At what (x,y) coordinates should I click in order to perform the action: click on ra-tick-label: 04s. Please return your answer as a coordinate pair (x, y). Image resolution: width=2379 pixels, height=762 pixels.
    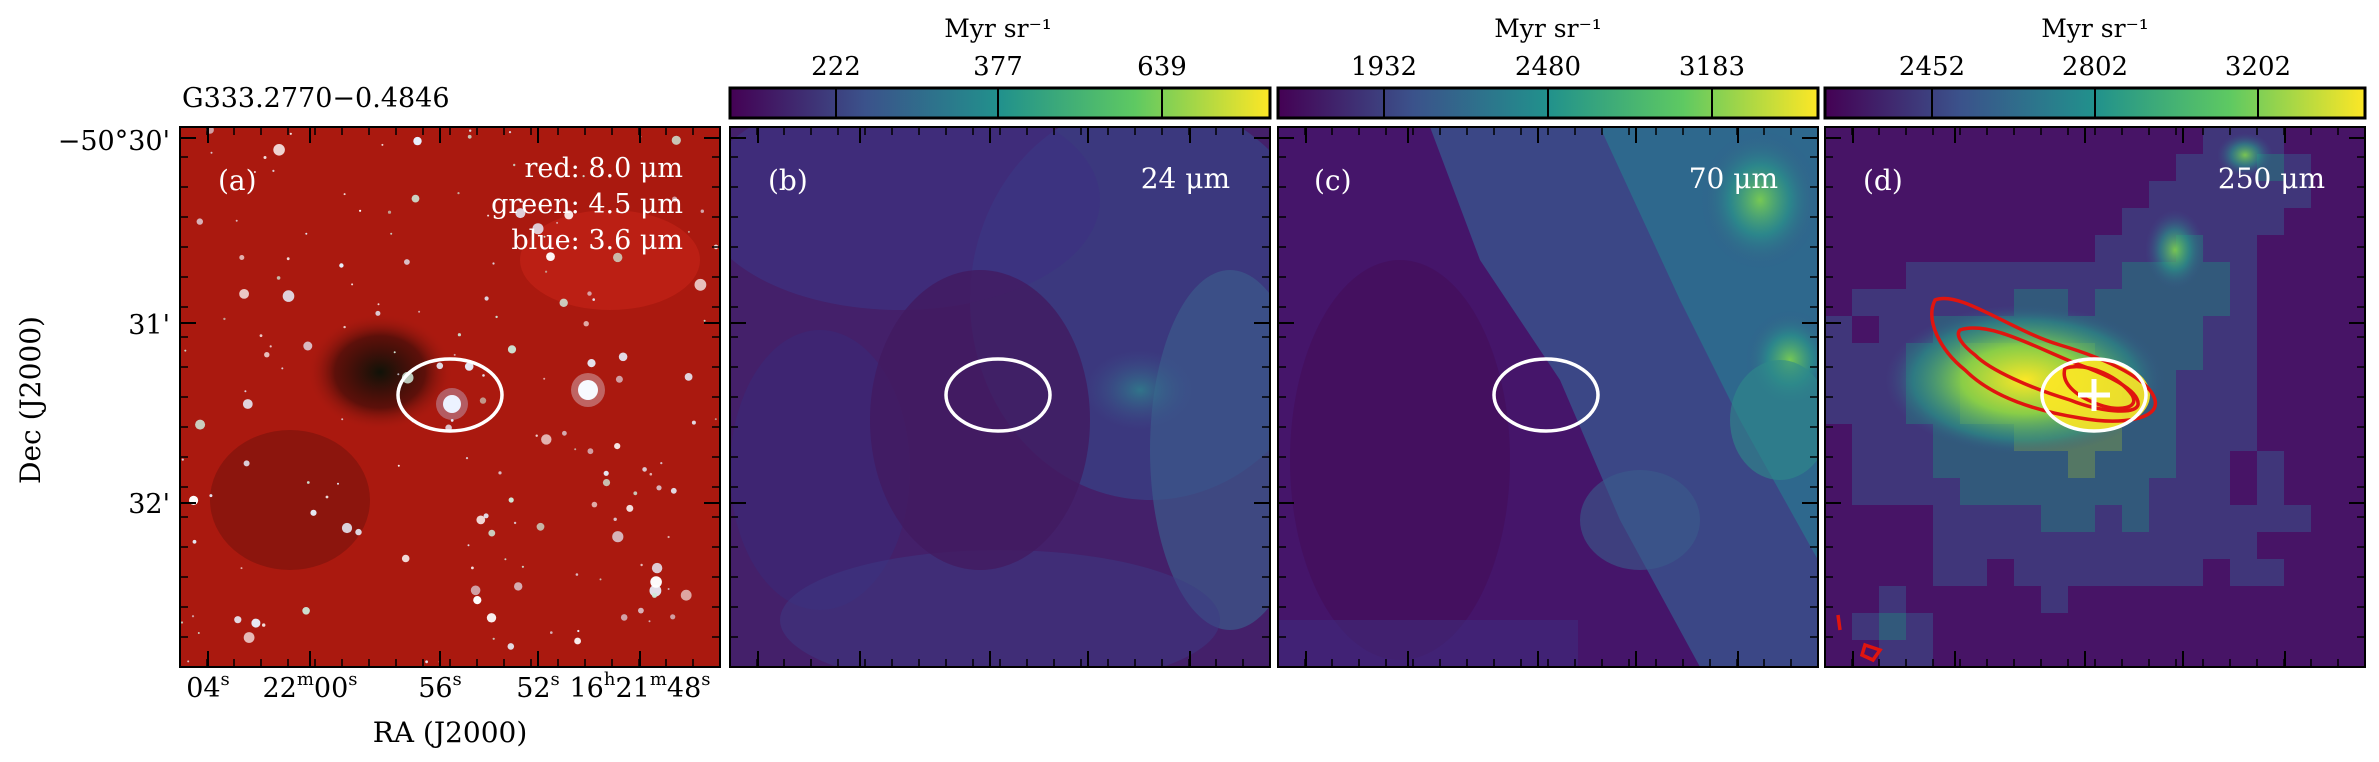
    Looking at the image, I should click on (208, 686).